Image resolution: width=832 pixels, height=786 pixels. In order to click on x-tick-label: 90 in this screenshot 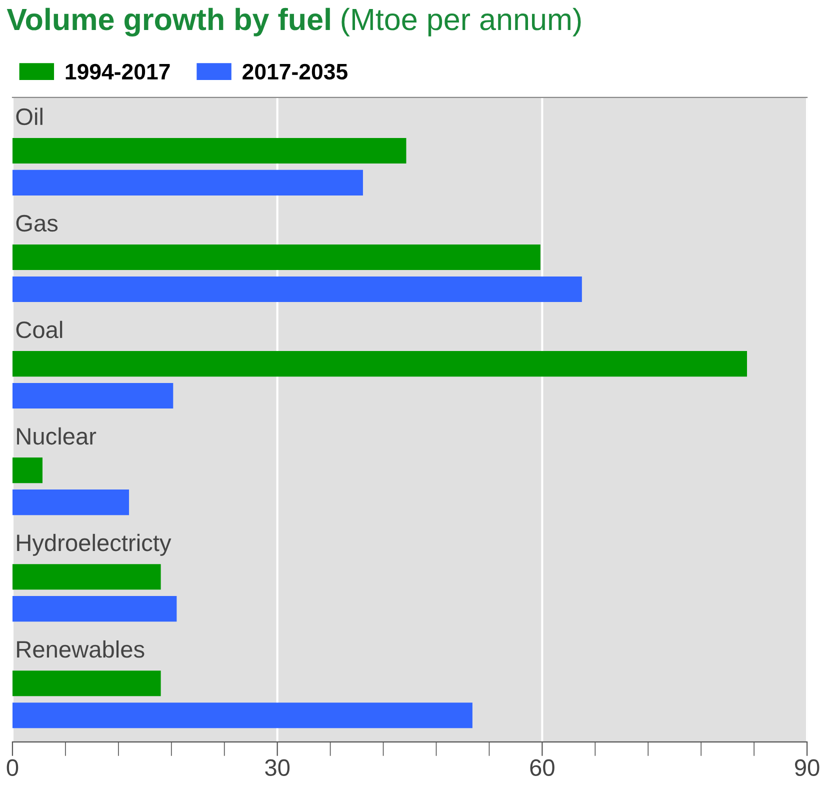, I will do `click(807, 767)`.